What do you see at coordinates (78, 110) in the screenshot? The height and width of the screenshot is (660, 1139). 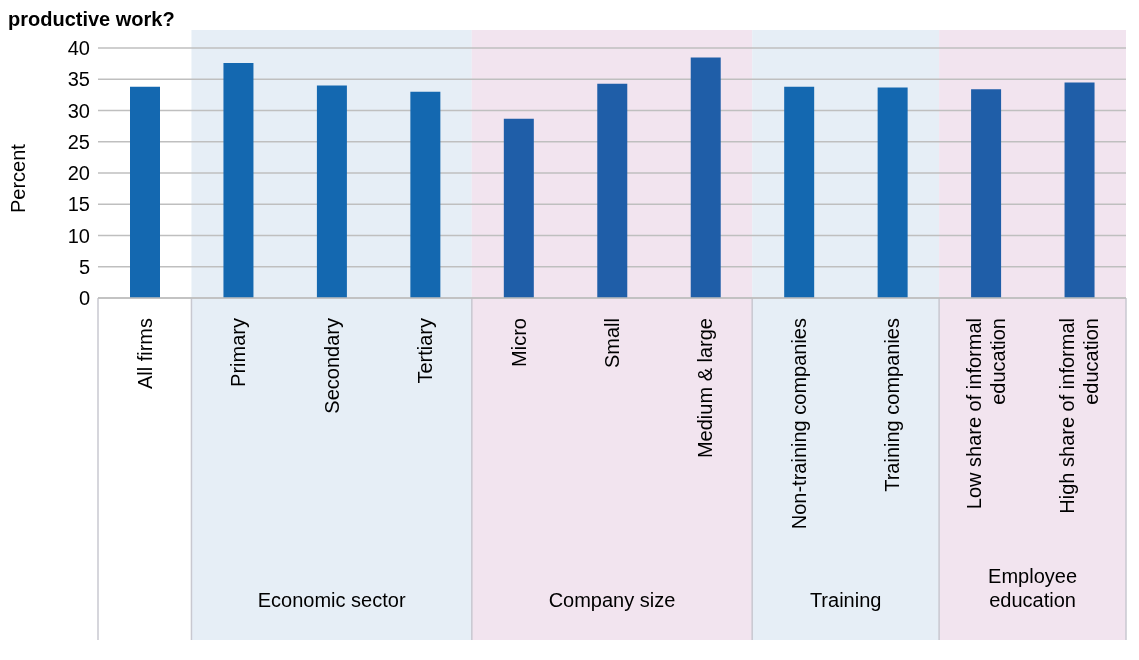 I see `y-tick-label: 30` at bounding box center [78, 110].